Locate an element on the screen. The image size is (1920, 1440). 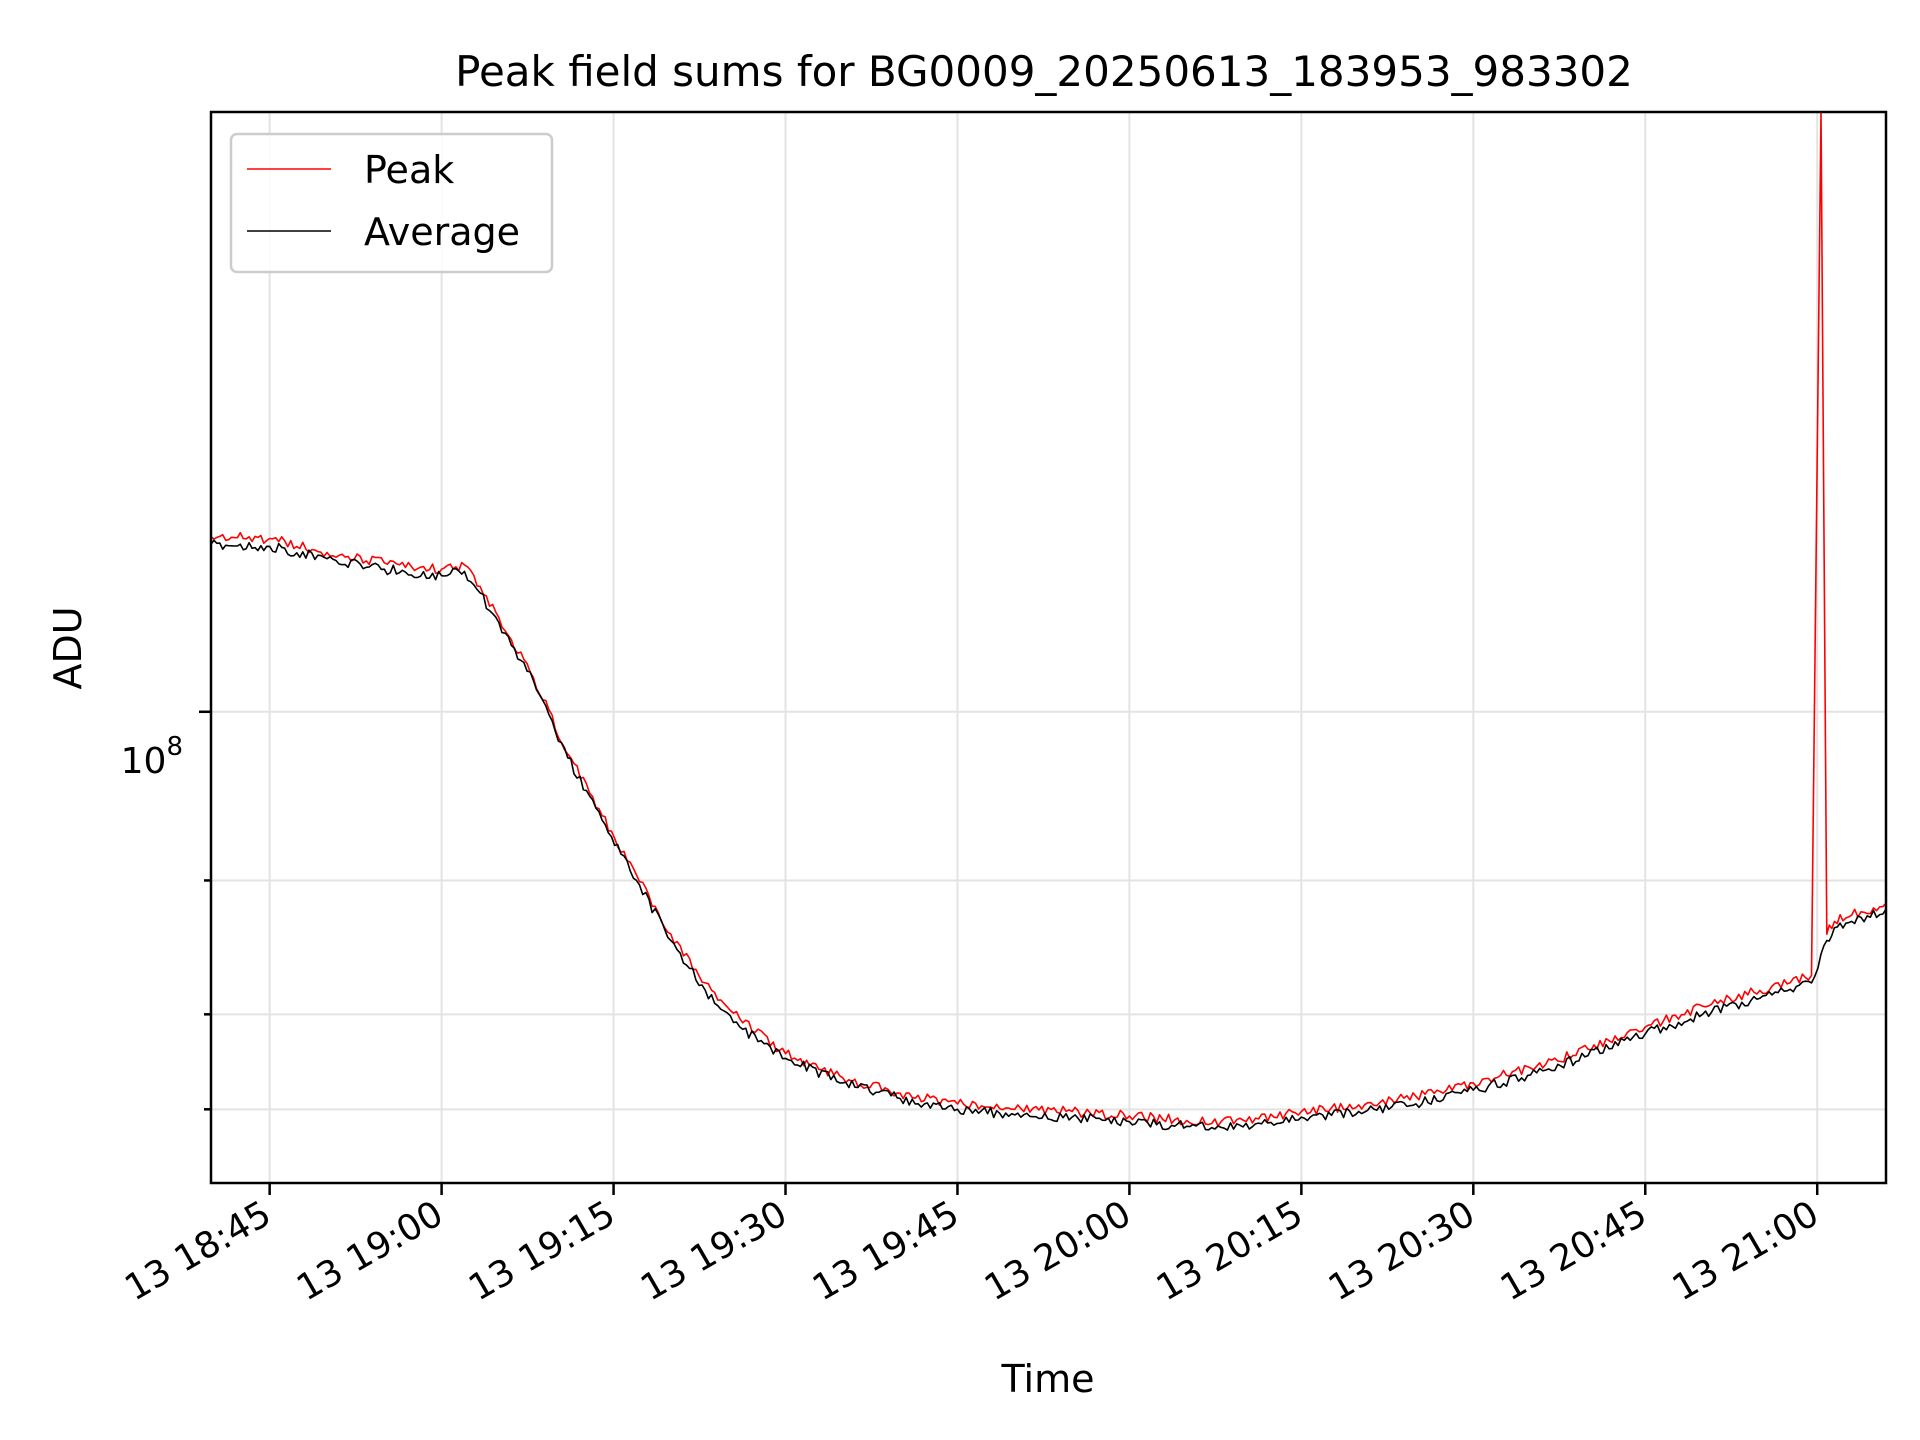
legend: Peak Average is located at coordinates (391, 203).